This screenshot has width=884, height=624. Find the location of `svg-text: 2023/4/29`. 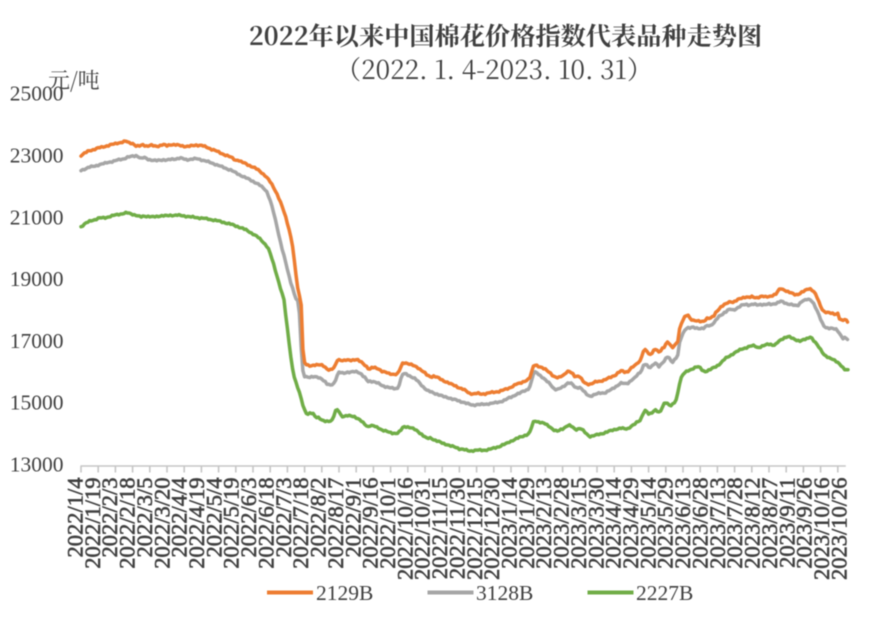

svg-text: 2023/4/29 is located at coordinates (630, 523).